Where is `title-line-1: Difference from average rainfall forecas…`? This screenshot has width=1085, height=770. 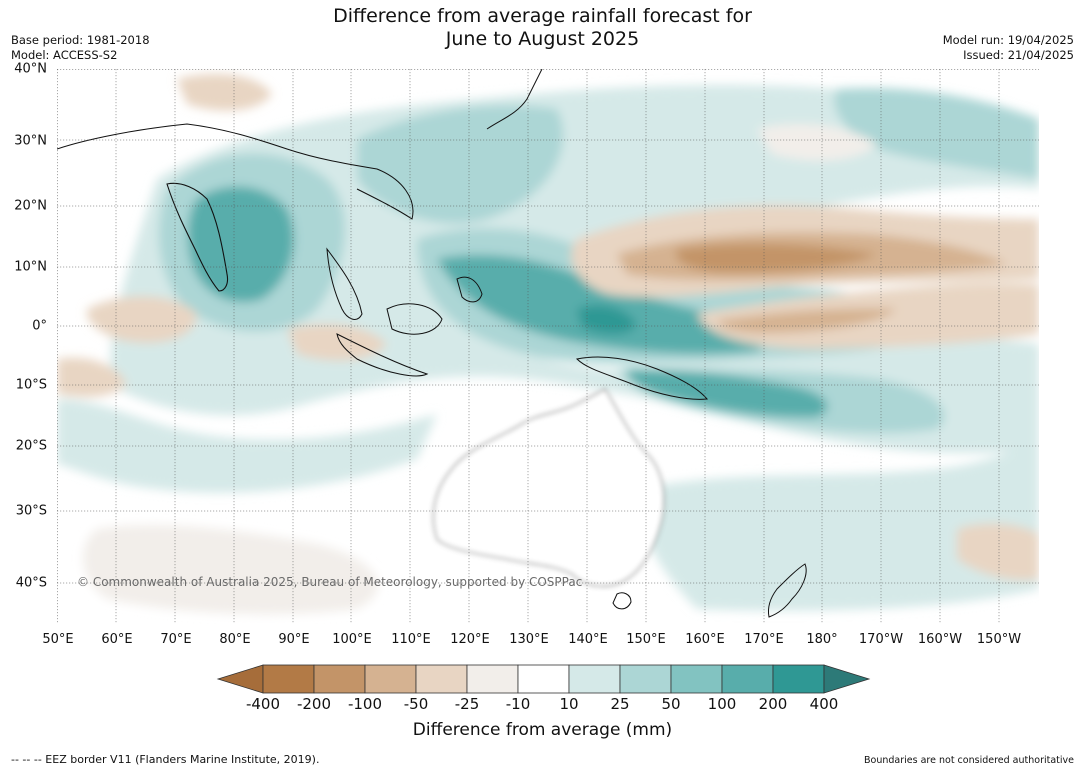
title-line-1: Difference from average rainfall forecas… is located at coordinates (542, 16).